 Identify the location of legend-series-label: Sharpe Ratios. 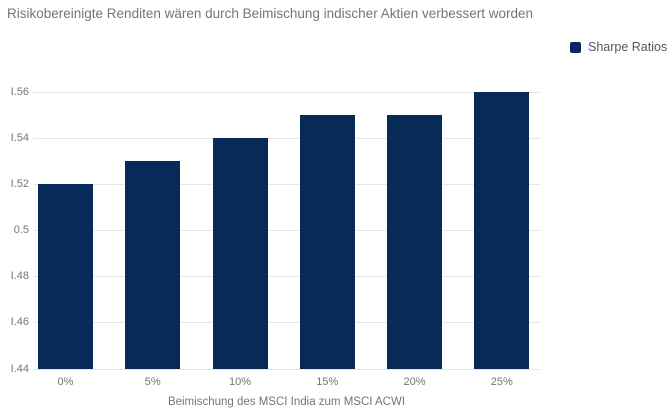
(628, 47).